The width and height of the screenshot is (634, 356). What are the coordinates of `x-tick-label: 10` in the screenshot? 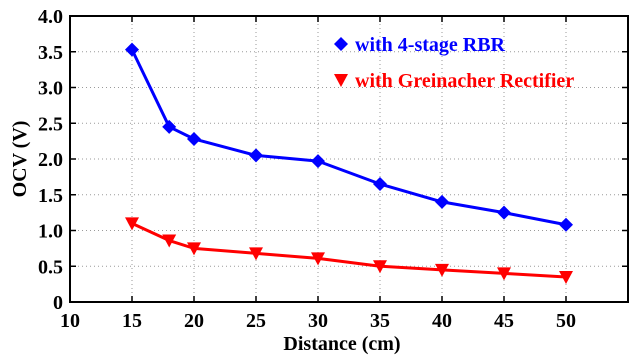 It's located at (70, 321).